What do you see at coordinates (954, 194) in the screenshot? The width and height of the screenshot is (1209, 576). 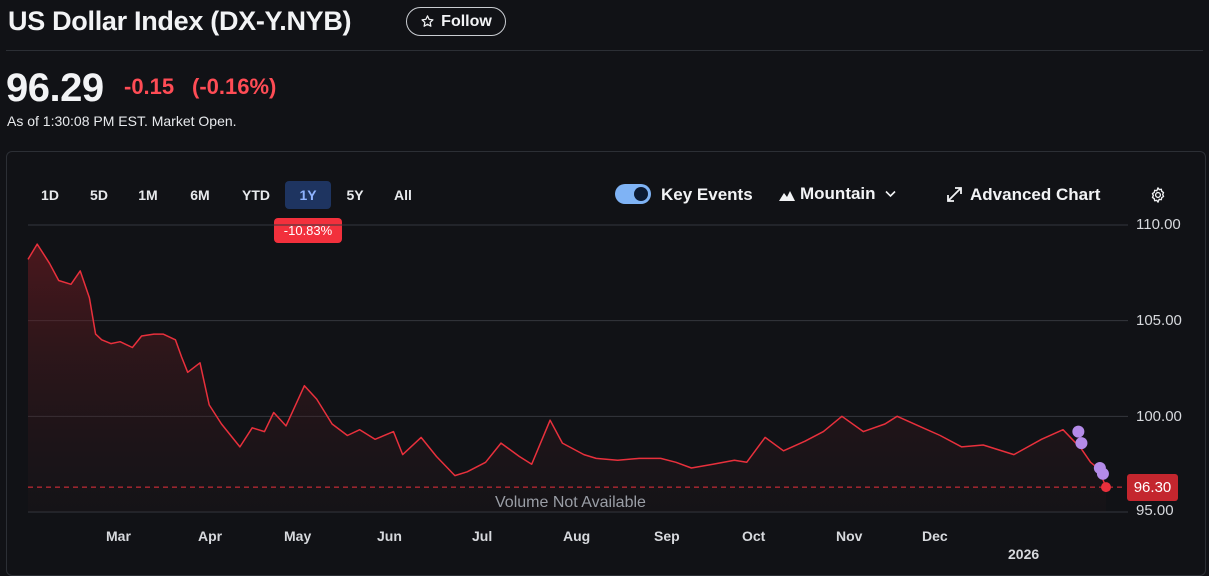 I see `expand-icon` at bounding box center [954, 194].